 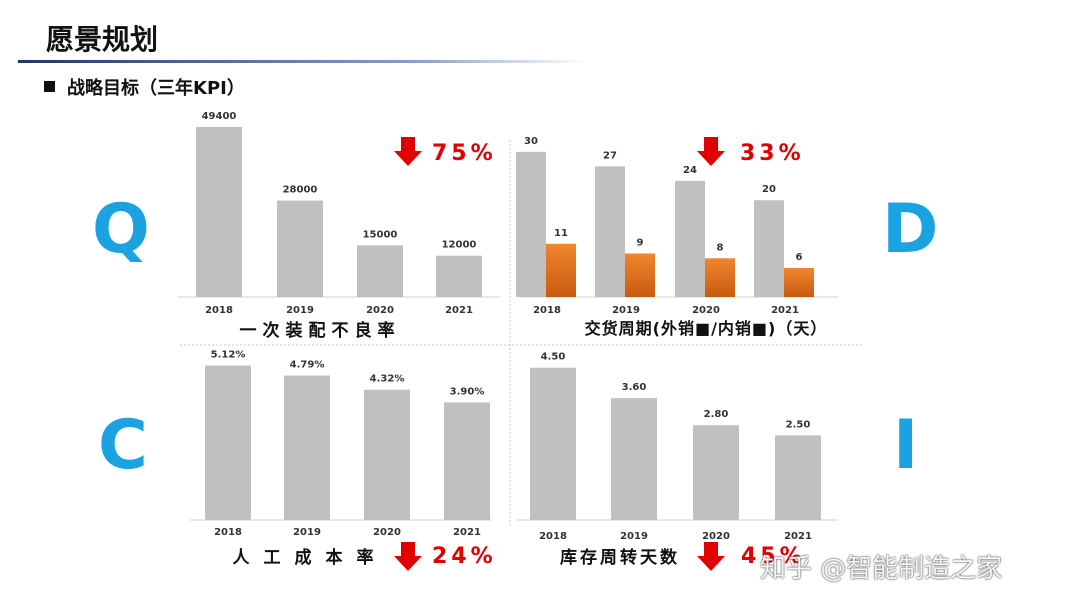 What do you see at coordinates (102, 39) in the screenshot?
I see `page-title: 愿景规划` at bounding box center [102, 39].